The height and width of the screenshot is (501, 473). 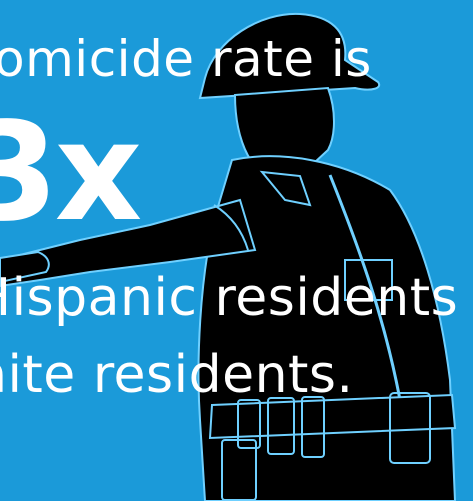 What do you see at coordinates (177, 375) in the screenshot?
I see `headline-line-4: hite residents.` at bounding box center [177, 375].